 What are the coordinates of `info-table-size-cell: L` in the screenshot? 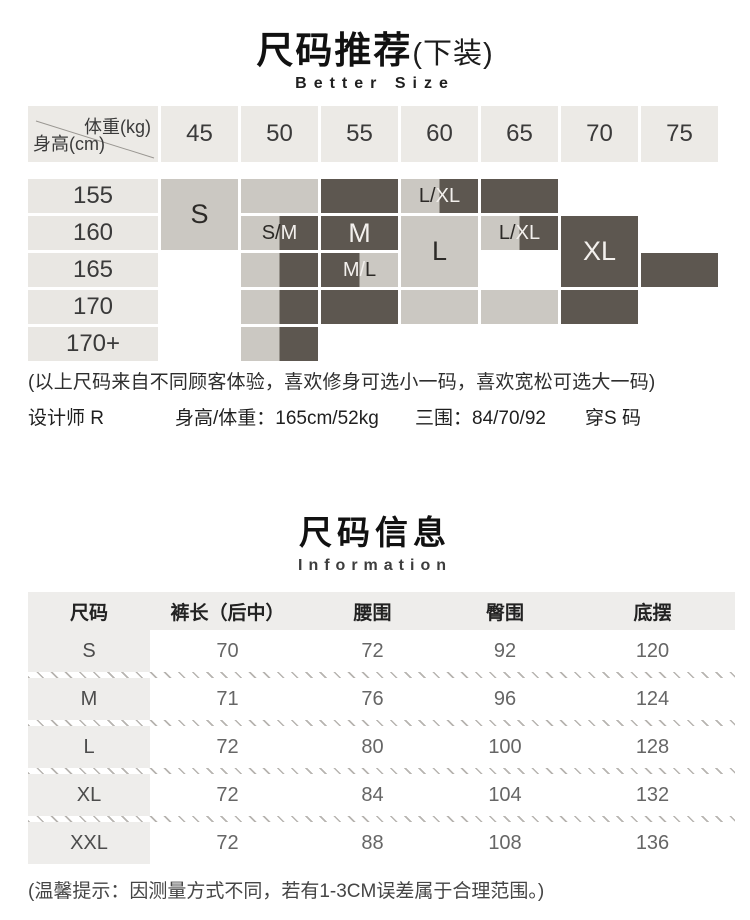 It's located at (89, 747).